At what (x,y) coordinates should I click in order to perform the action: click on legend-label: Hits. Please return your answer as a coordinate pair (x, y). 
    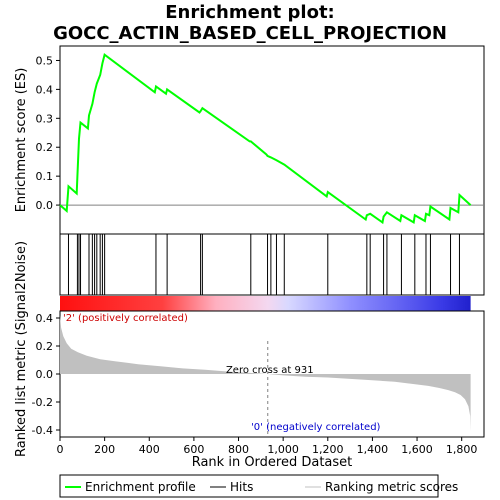
    Looking at the image, I should click on (241, 487).